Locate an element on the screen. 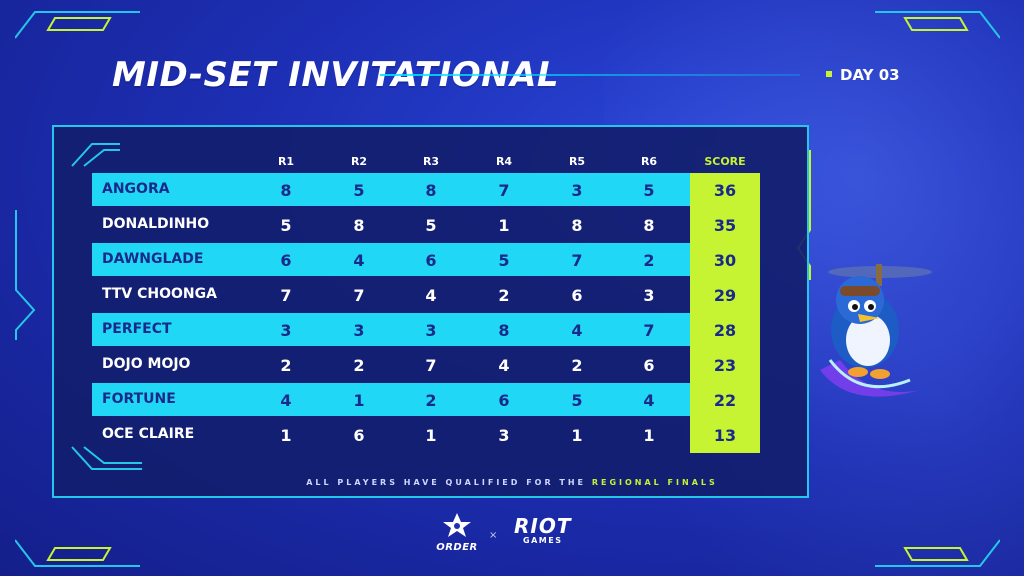  round-1-points: 5 is located at coordinates (286, 225).